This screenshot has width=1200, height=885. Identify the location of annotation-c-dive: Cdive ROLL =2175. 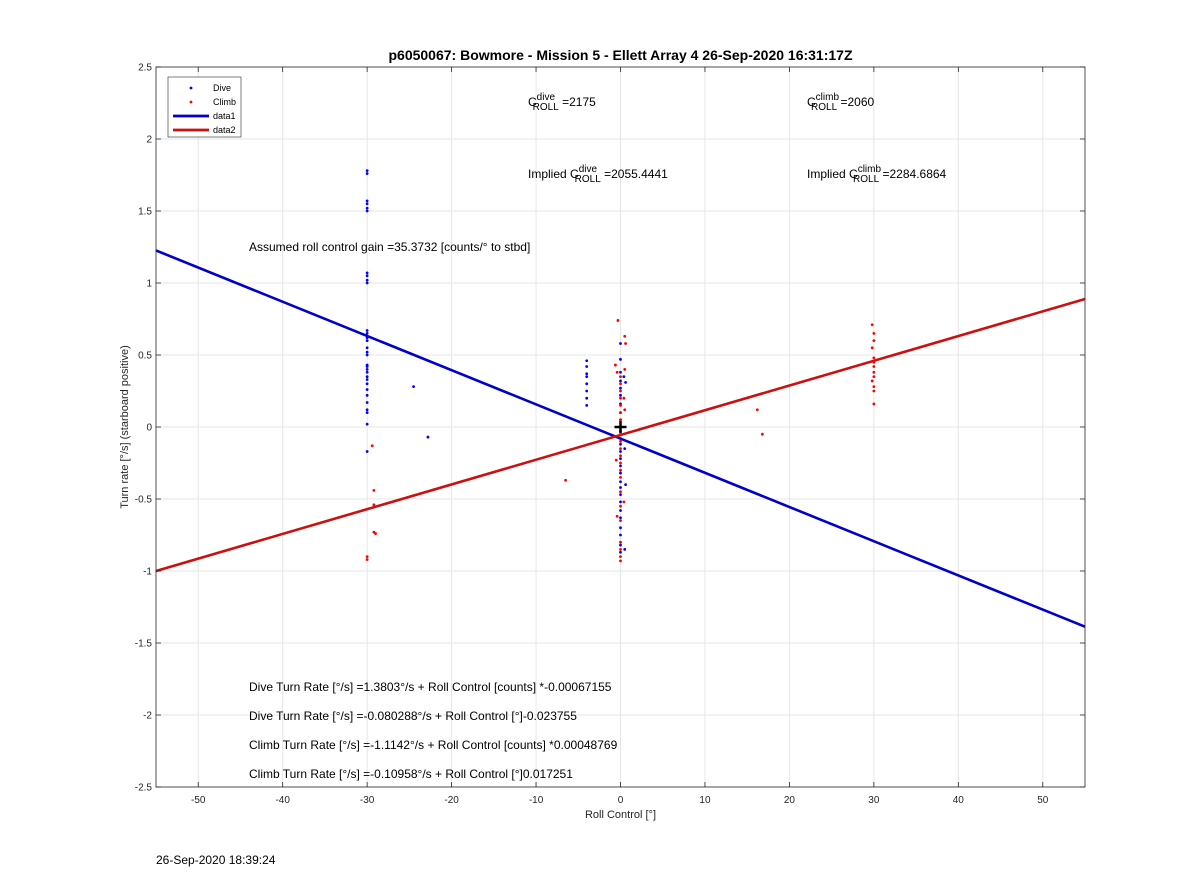
(562, 102).